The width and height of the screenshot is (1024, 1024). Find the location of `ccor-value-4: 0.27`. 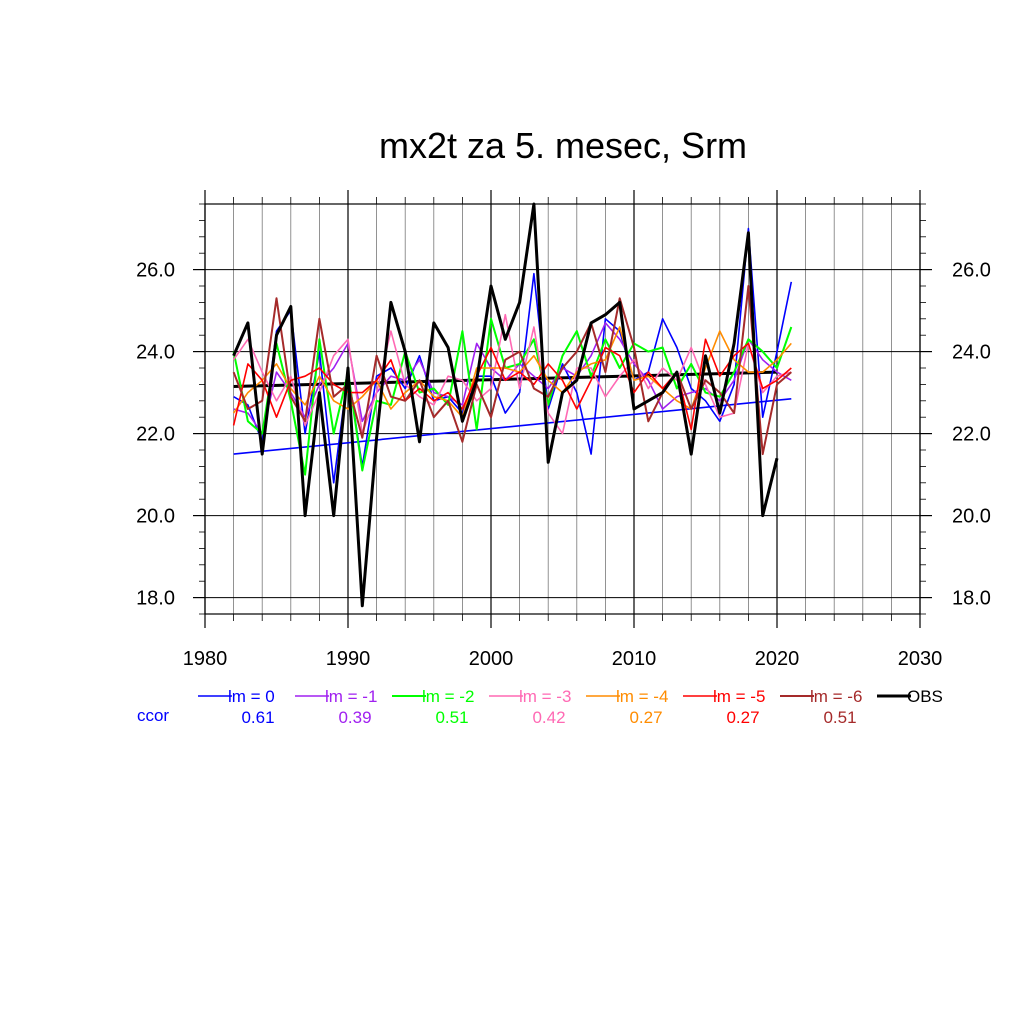

ccor-value-4: 0.27 is located at coordinates (645, 717).